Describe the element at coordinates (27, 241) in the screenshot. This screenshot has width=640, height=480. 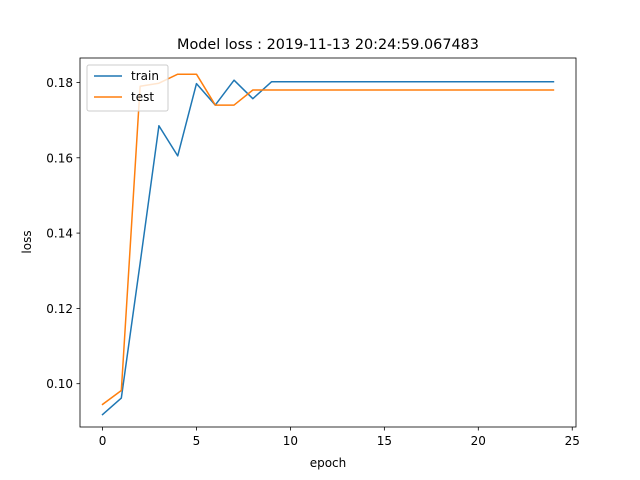
I see `y-axis-label: loss` at that location.